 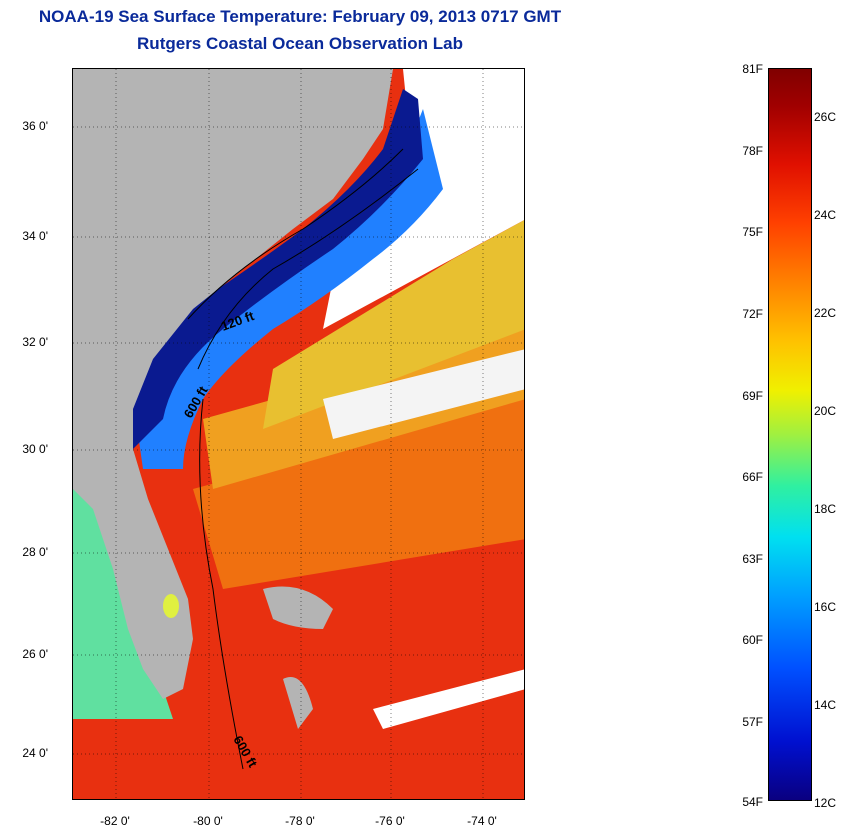 I want to click on colorbar-f-label: 72F, so click(x=752, y=314).